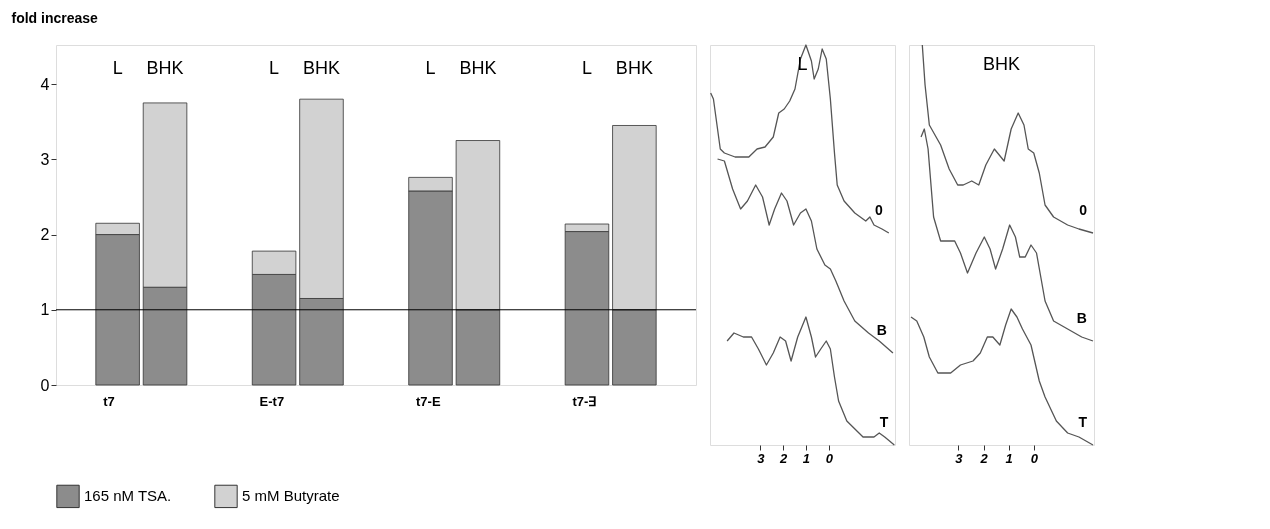 This screenshot has width=1270, height=529. I want to click on y-tick-label: 0, so click(45, 385).